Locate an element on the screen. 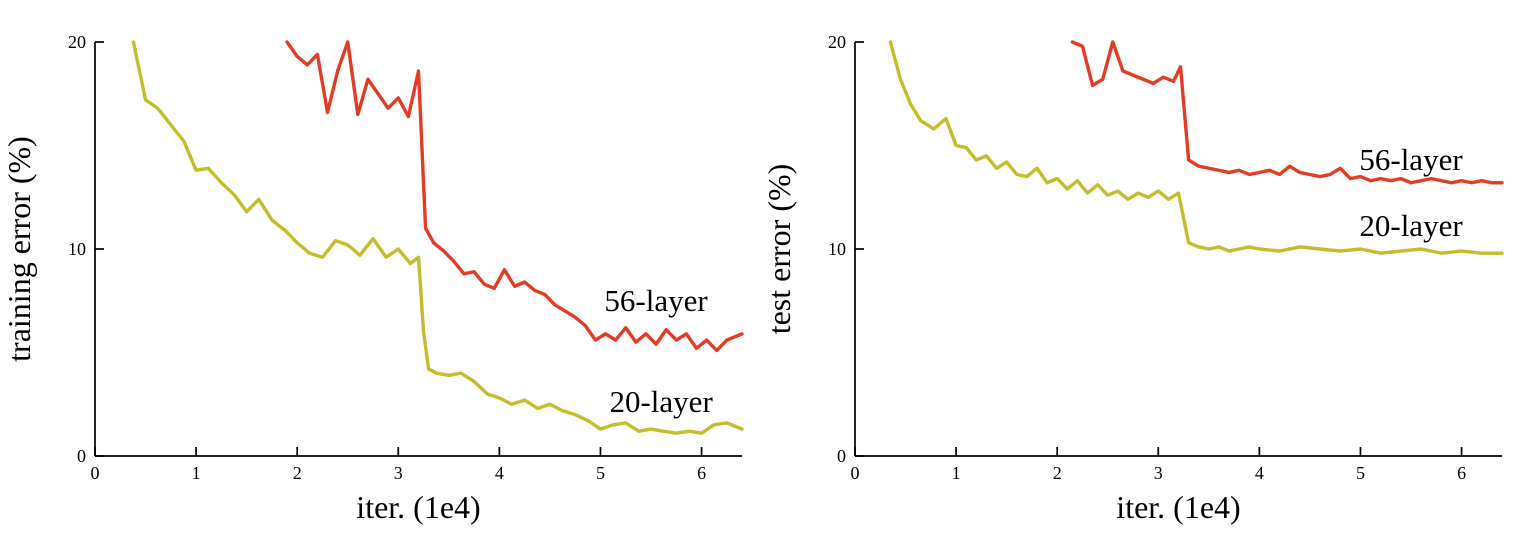  y-axis-label: test error (%) is located at coordinates (779, 249).